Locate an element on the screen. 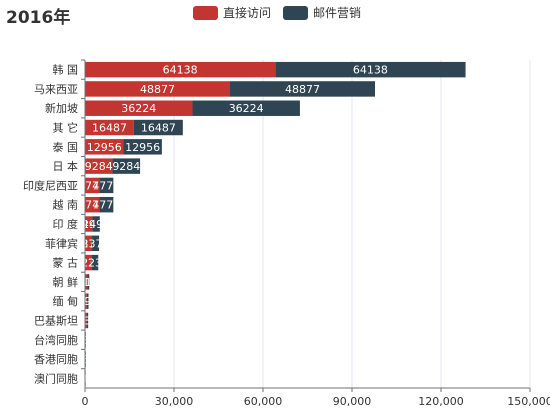  y-category-label: 朝 鲜 is located at coordinates (66, 282).